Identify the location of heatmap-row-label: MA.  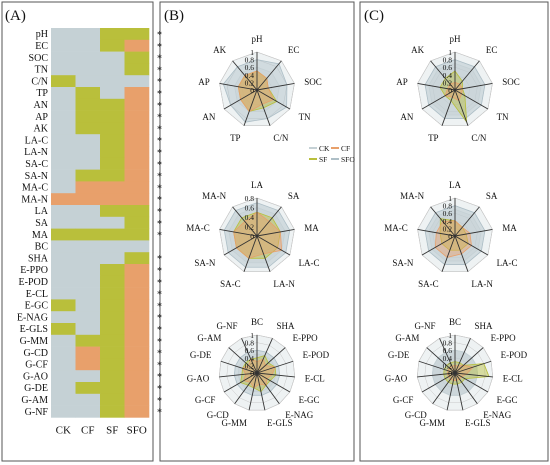
(40, 235).